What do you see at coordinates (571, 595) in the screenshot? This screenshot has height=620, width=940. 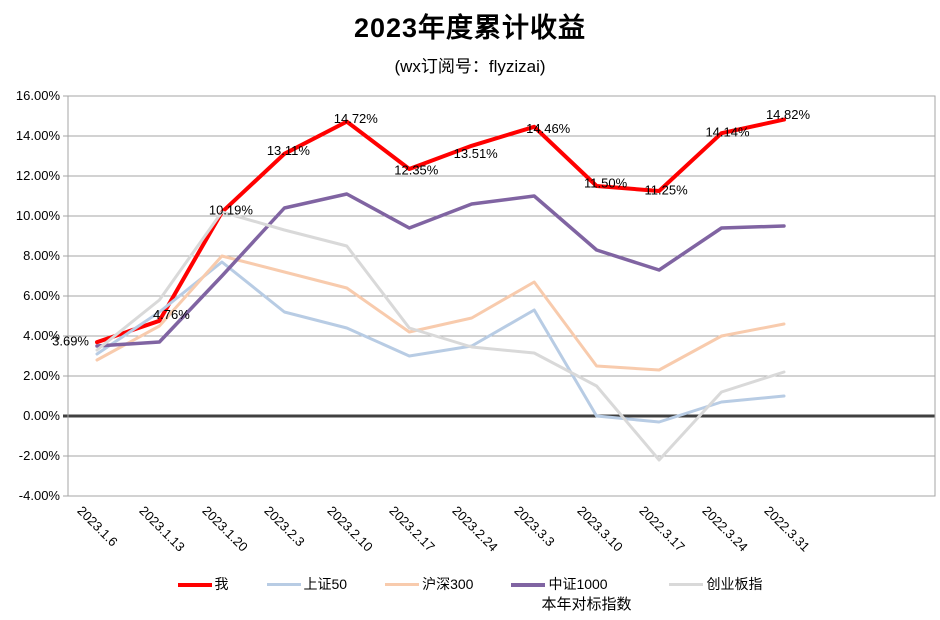 I see `legend-item-中证1000: 中证1000 本年对标指数` at bounding box center [571, 595].